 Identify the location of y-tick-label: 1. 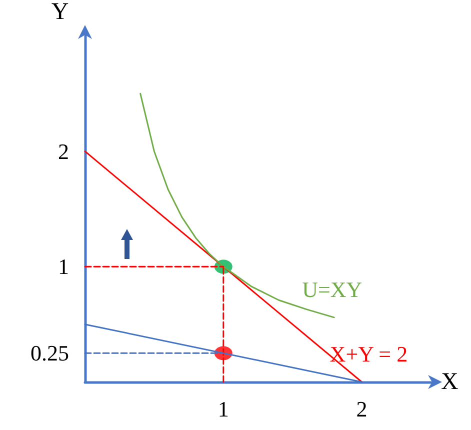
(63, 267).